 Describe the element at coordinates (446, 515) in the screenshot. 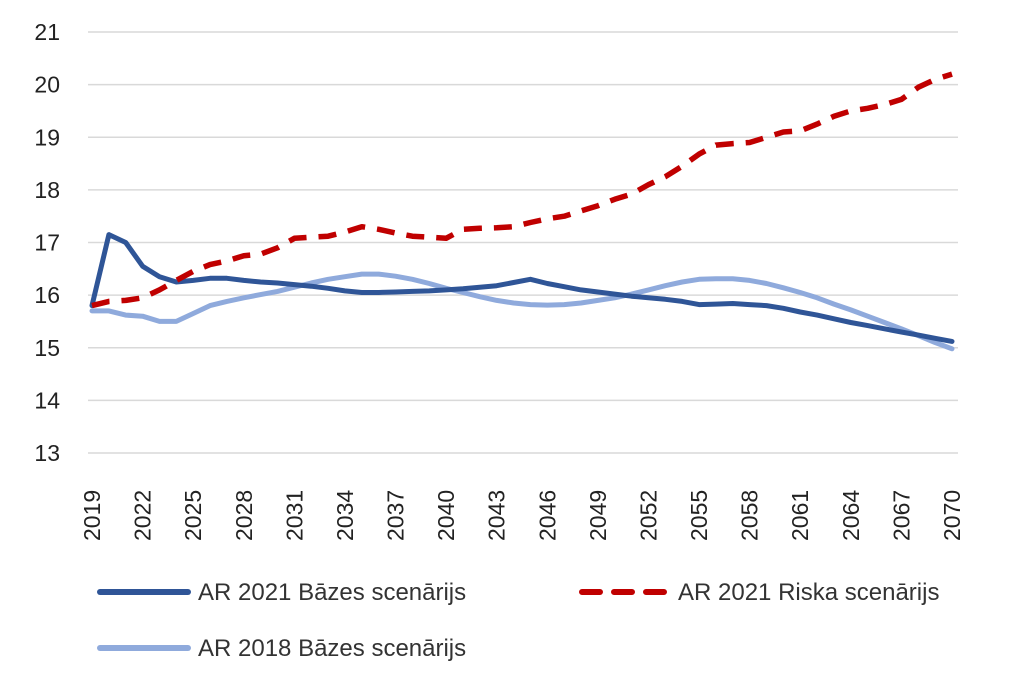

I see `x-tick-label: 2040` at that location.